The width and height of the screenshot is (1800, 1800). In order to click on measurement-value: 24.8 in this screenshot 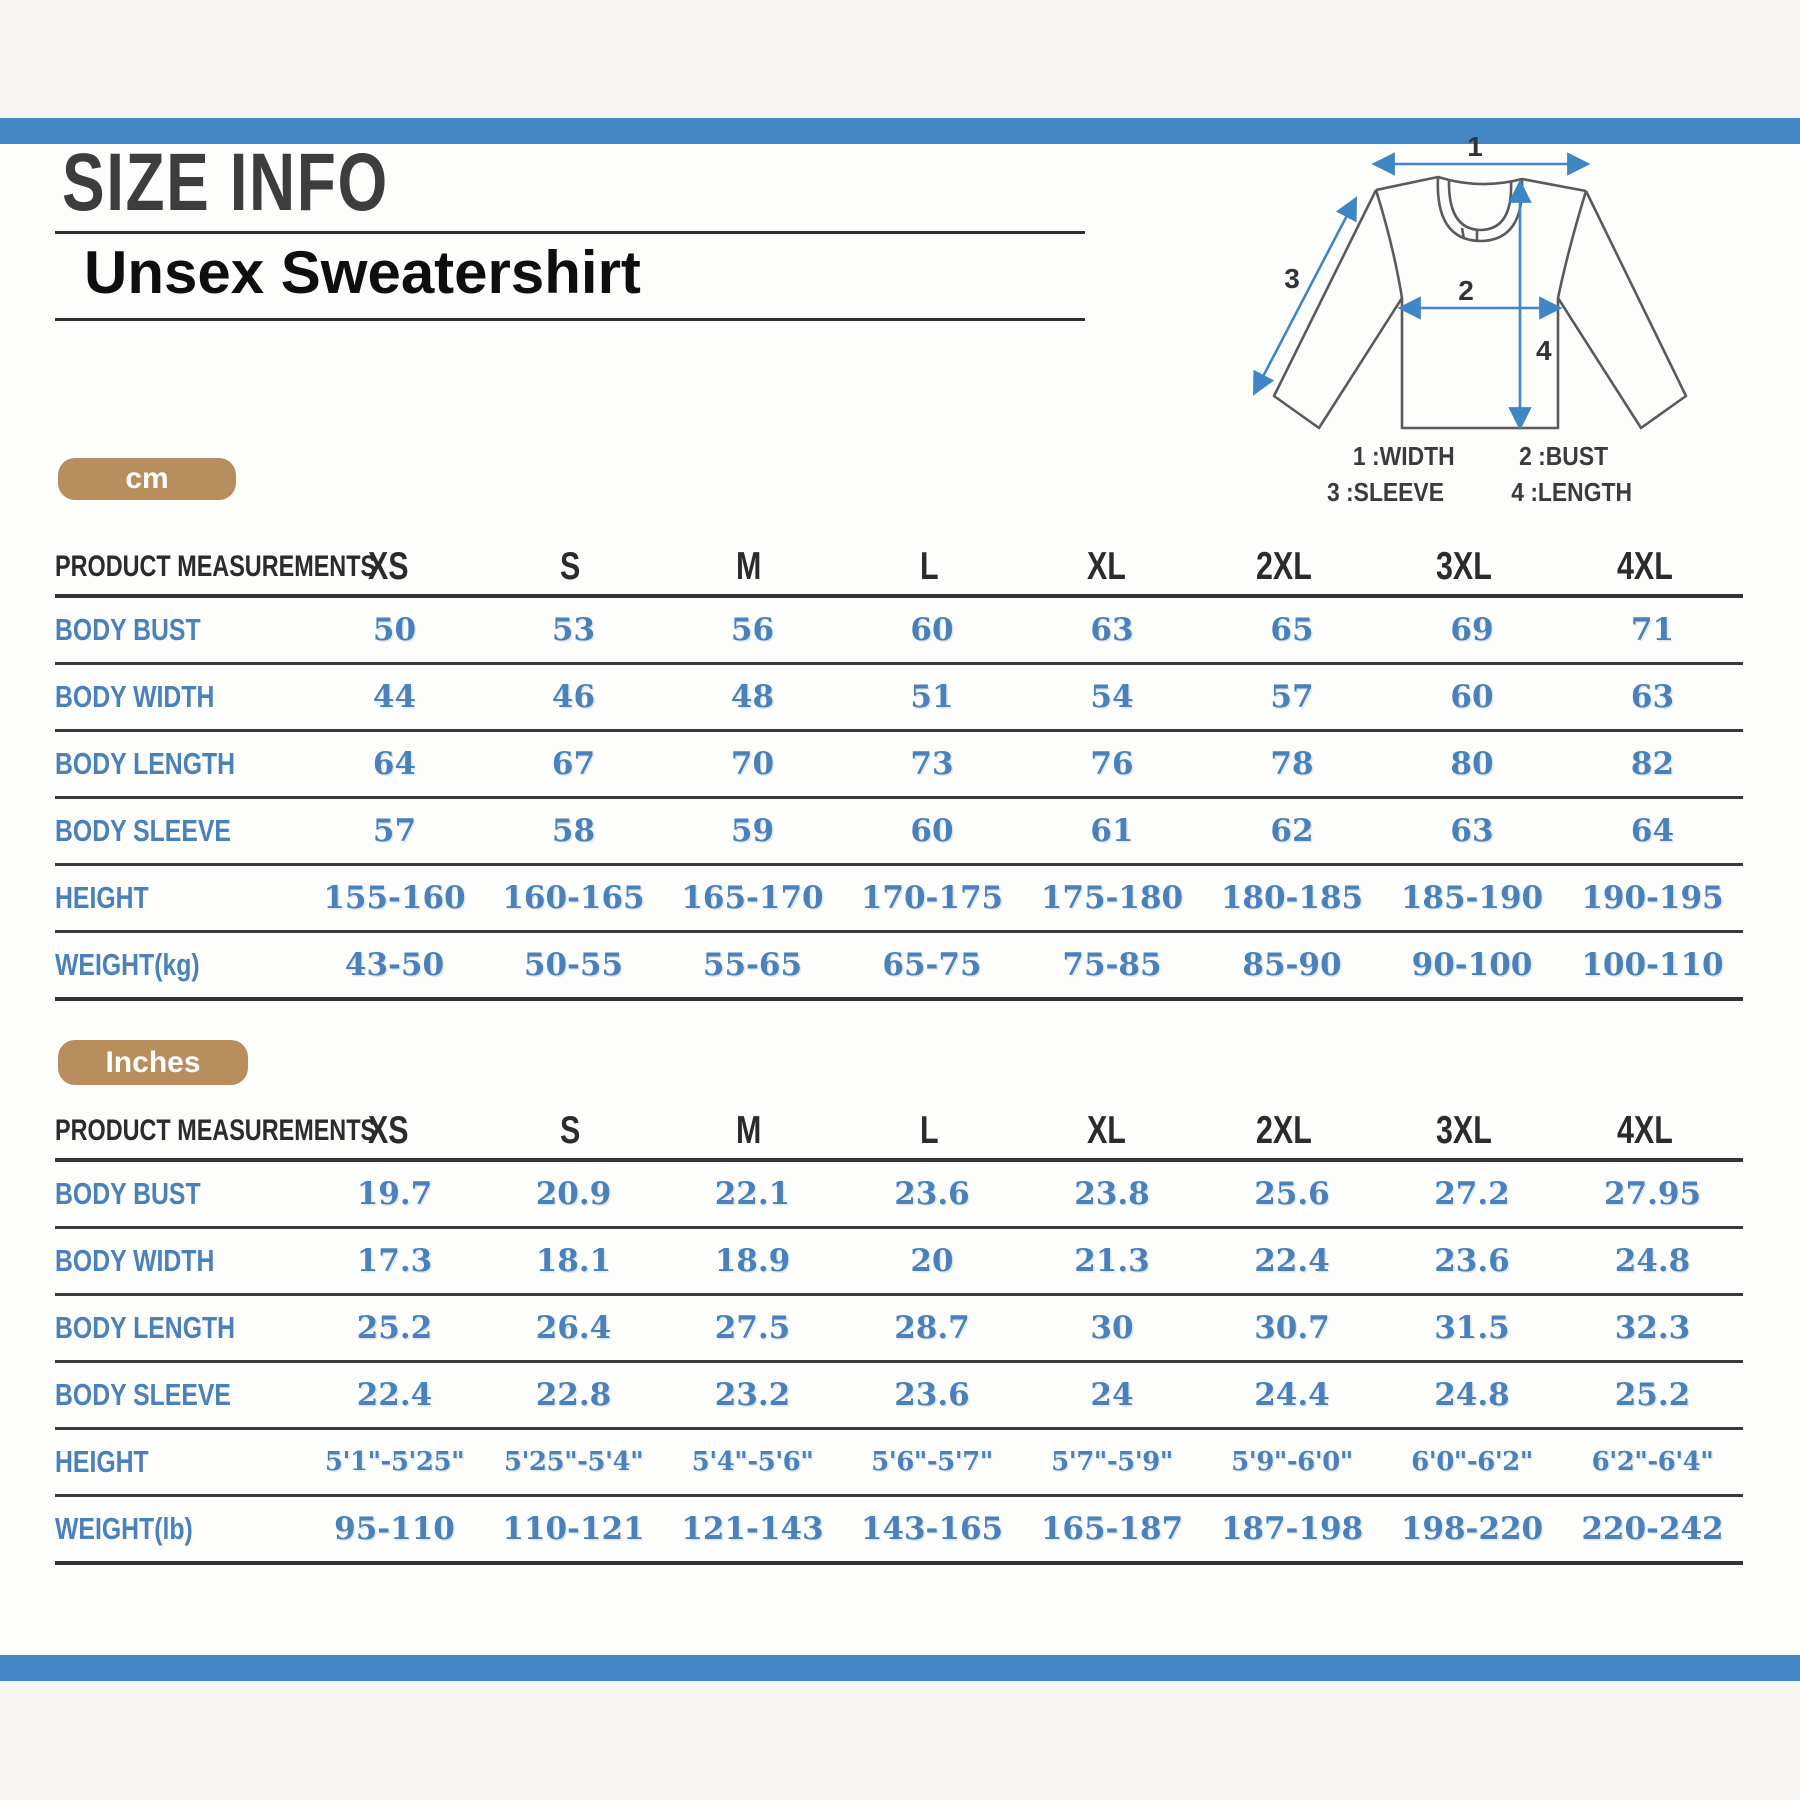, I will do `click(1472, 1395)`.